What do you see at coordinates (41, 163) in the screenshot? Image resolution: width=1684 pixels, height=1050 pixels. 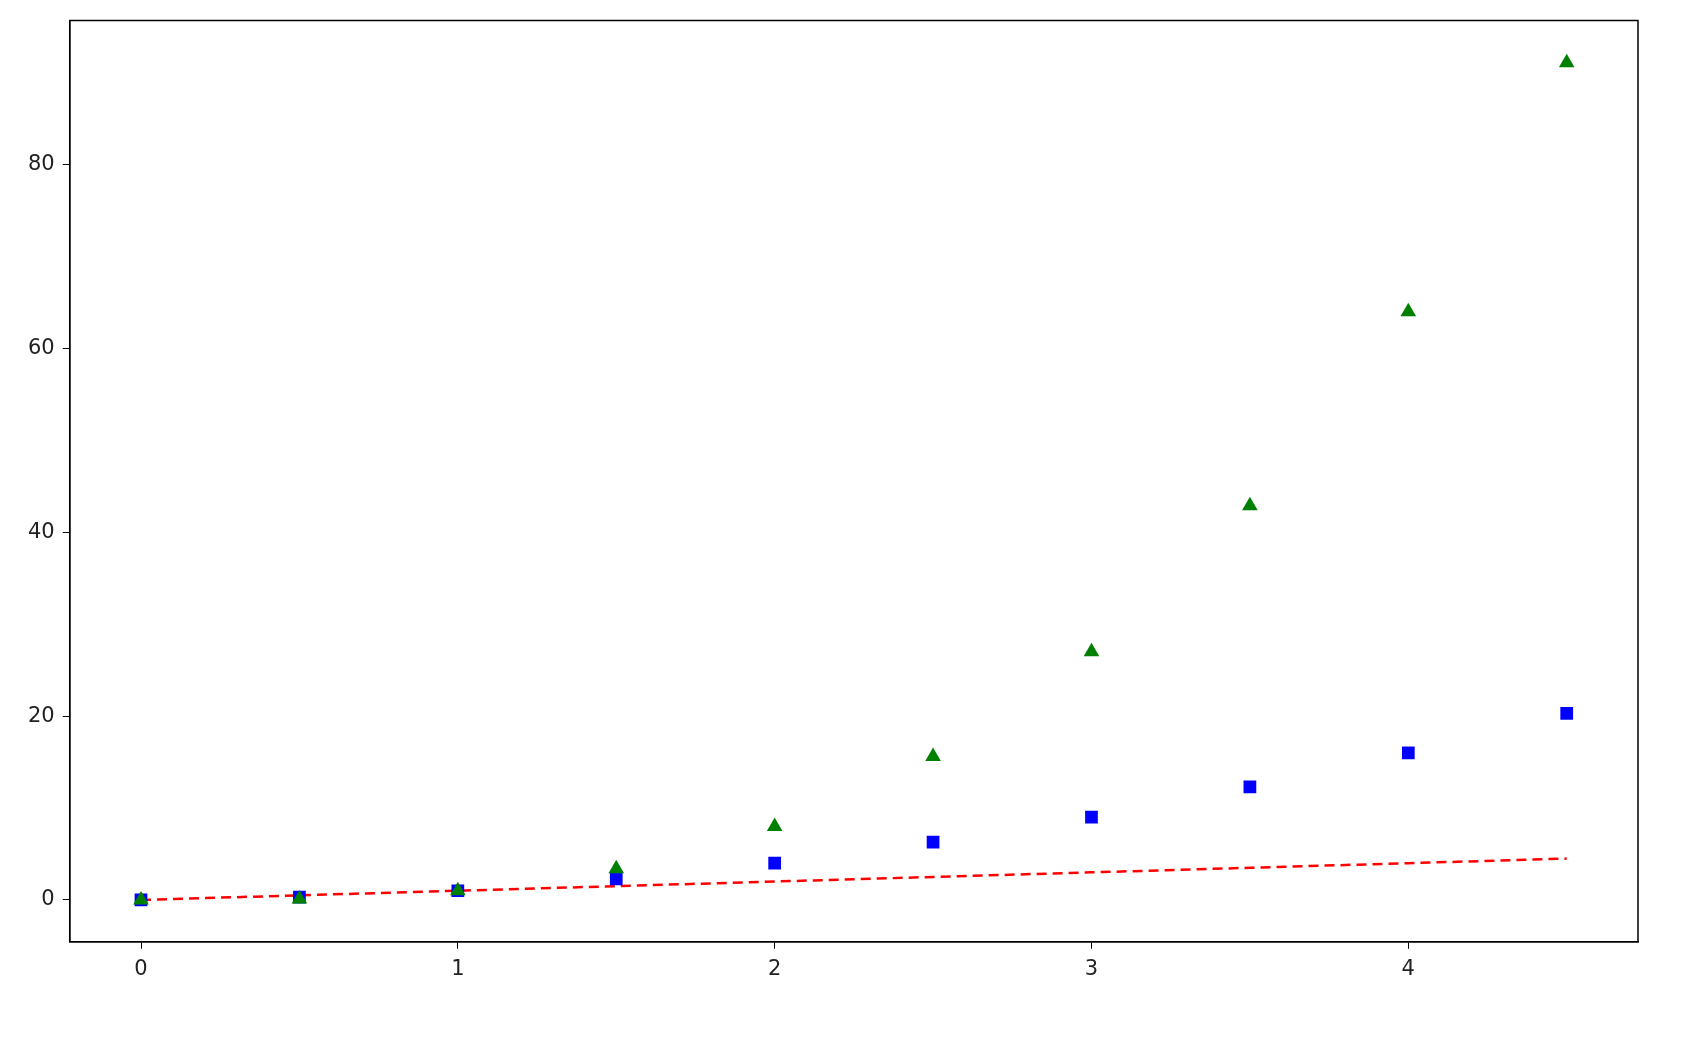 I see `y-tick-label: 80` at bounding box center [41, 163].